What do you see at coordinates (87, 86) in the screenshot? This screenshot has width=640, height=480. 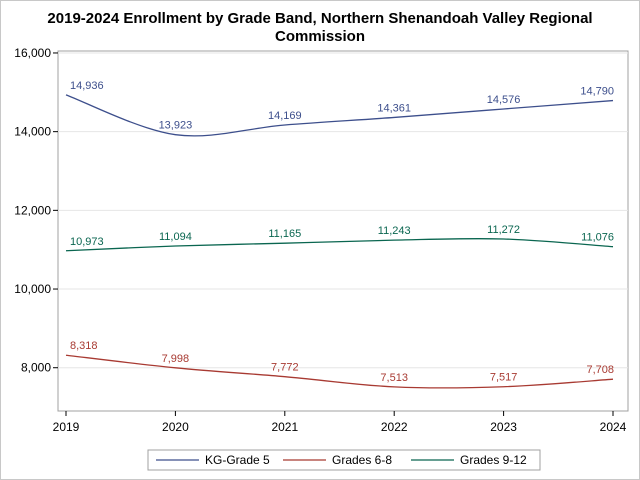 I see `data-label-kg-grade-5: 14,936` at bounding box center [87, 86].